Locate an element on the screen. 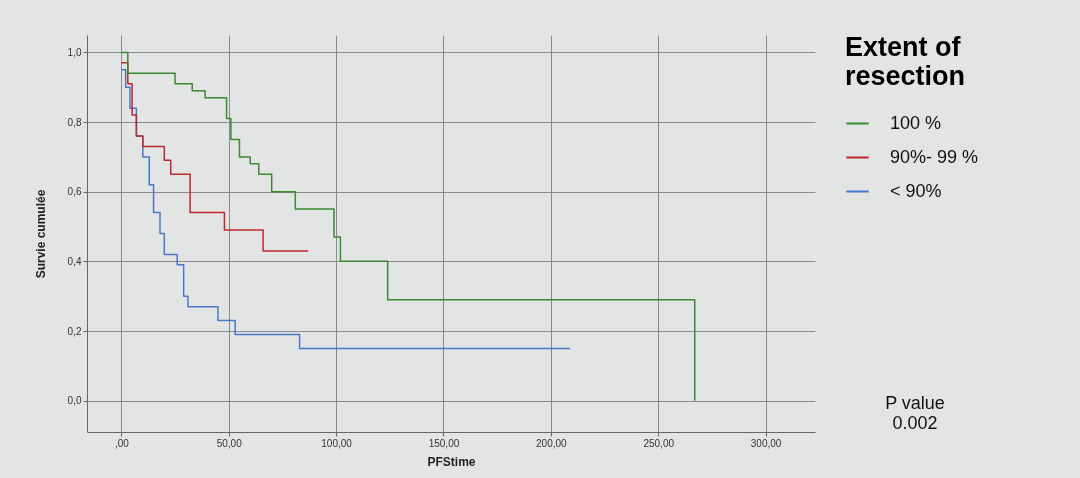 This screenshot has width=1080, height=478. y-tick-label: 0,4 is located at coordinates (74, 261).